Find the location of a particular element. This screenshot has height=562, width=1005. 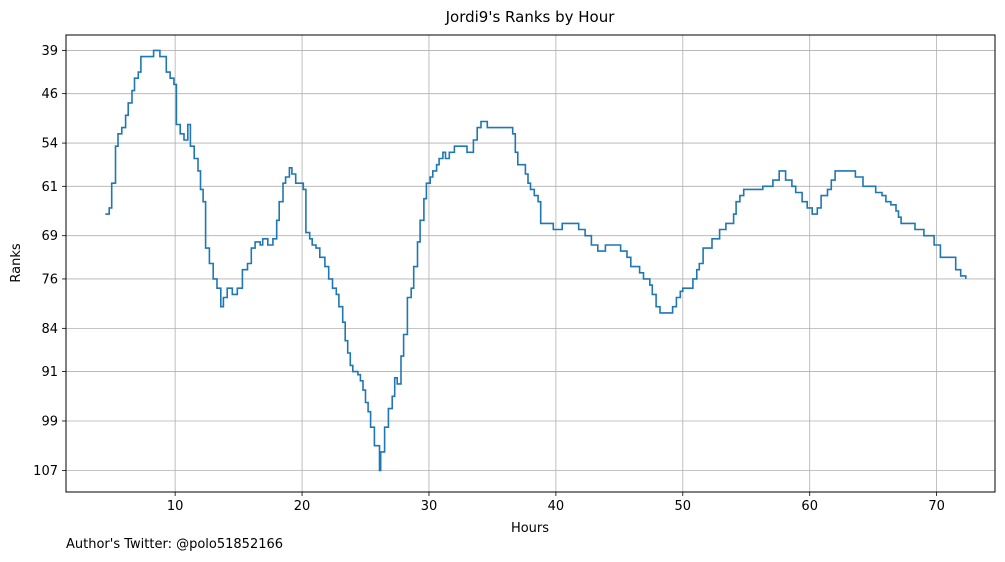

y-tick-label: 54 is located at coordinates (49, 144).